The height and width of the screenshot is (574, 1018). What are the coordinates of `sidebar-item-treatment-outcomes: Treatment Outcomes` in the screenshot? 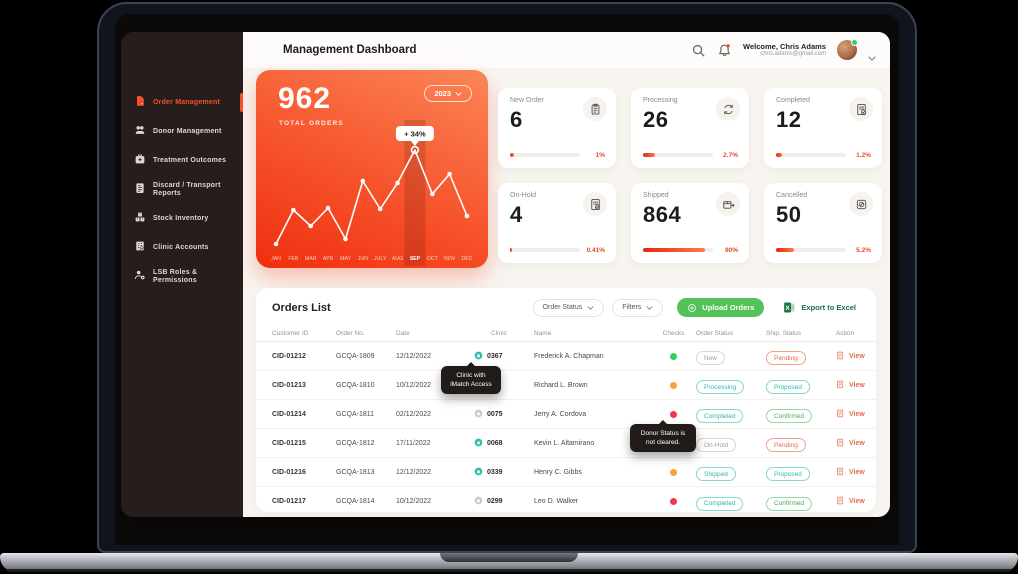 It's located at (182, 160).